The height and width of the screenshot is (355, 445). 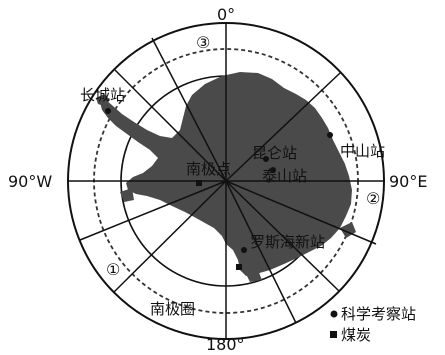 I want to click on legend: 科学考察站 煤炭, so click(x=373, y=324).